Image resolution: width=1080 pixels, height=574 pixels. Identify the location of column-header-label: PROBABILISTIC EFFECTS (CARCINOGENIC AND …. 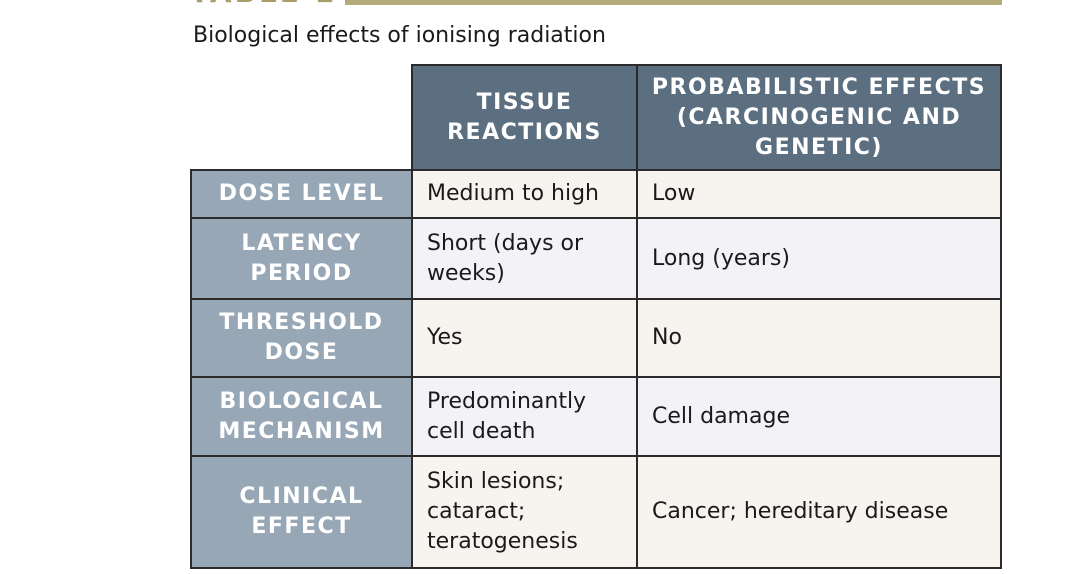
(819, 117).